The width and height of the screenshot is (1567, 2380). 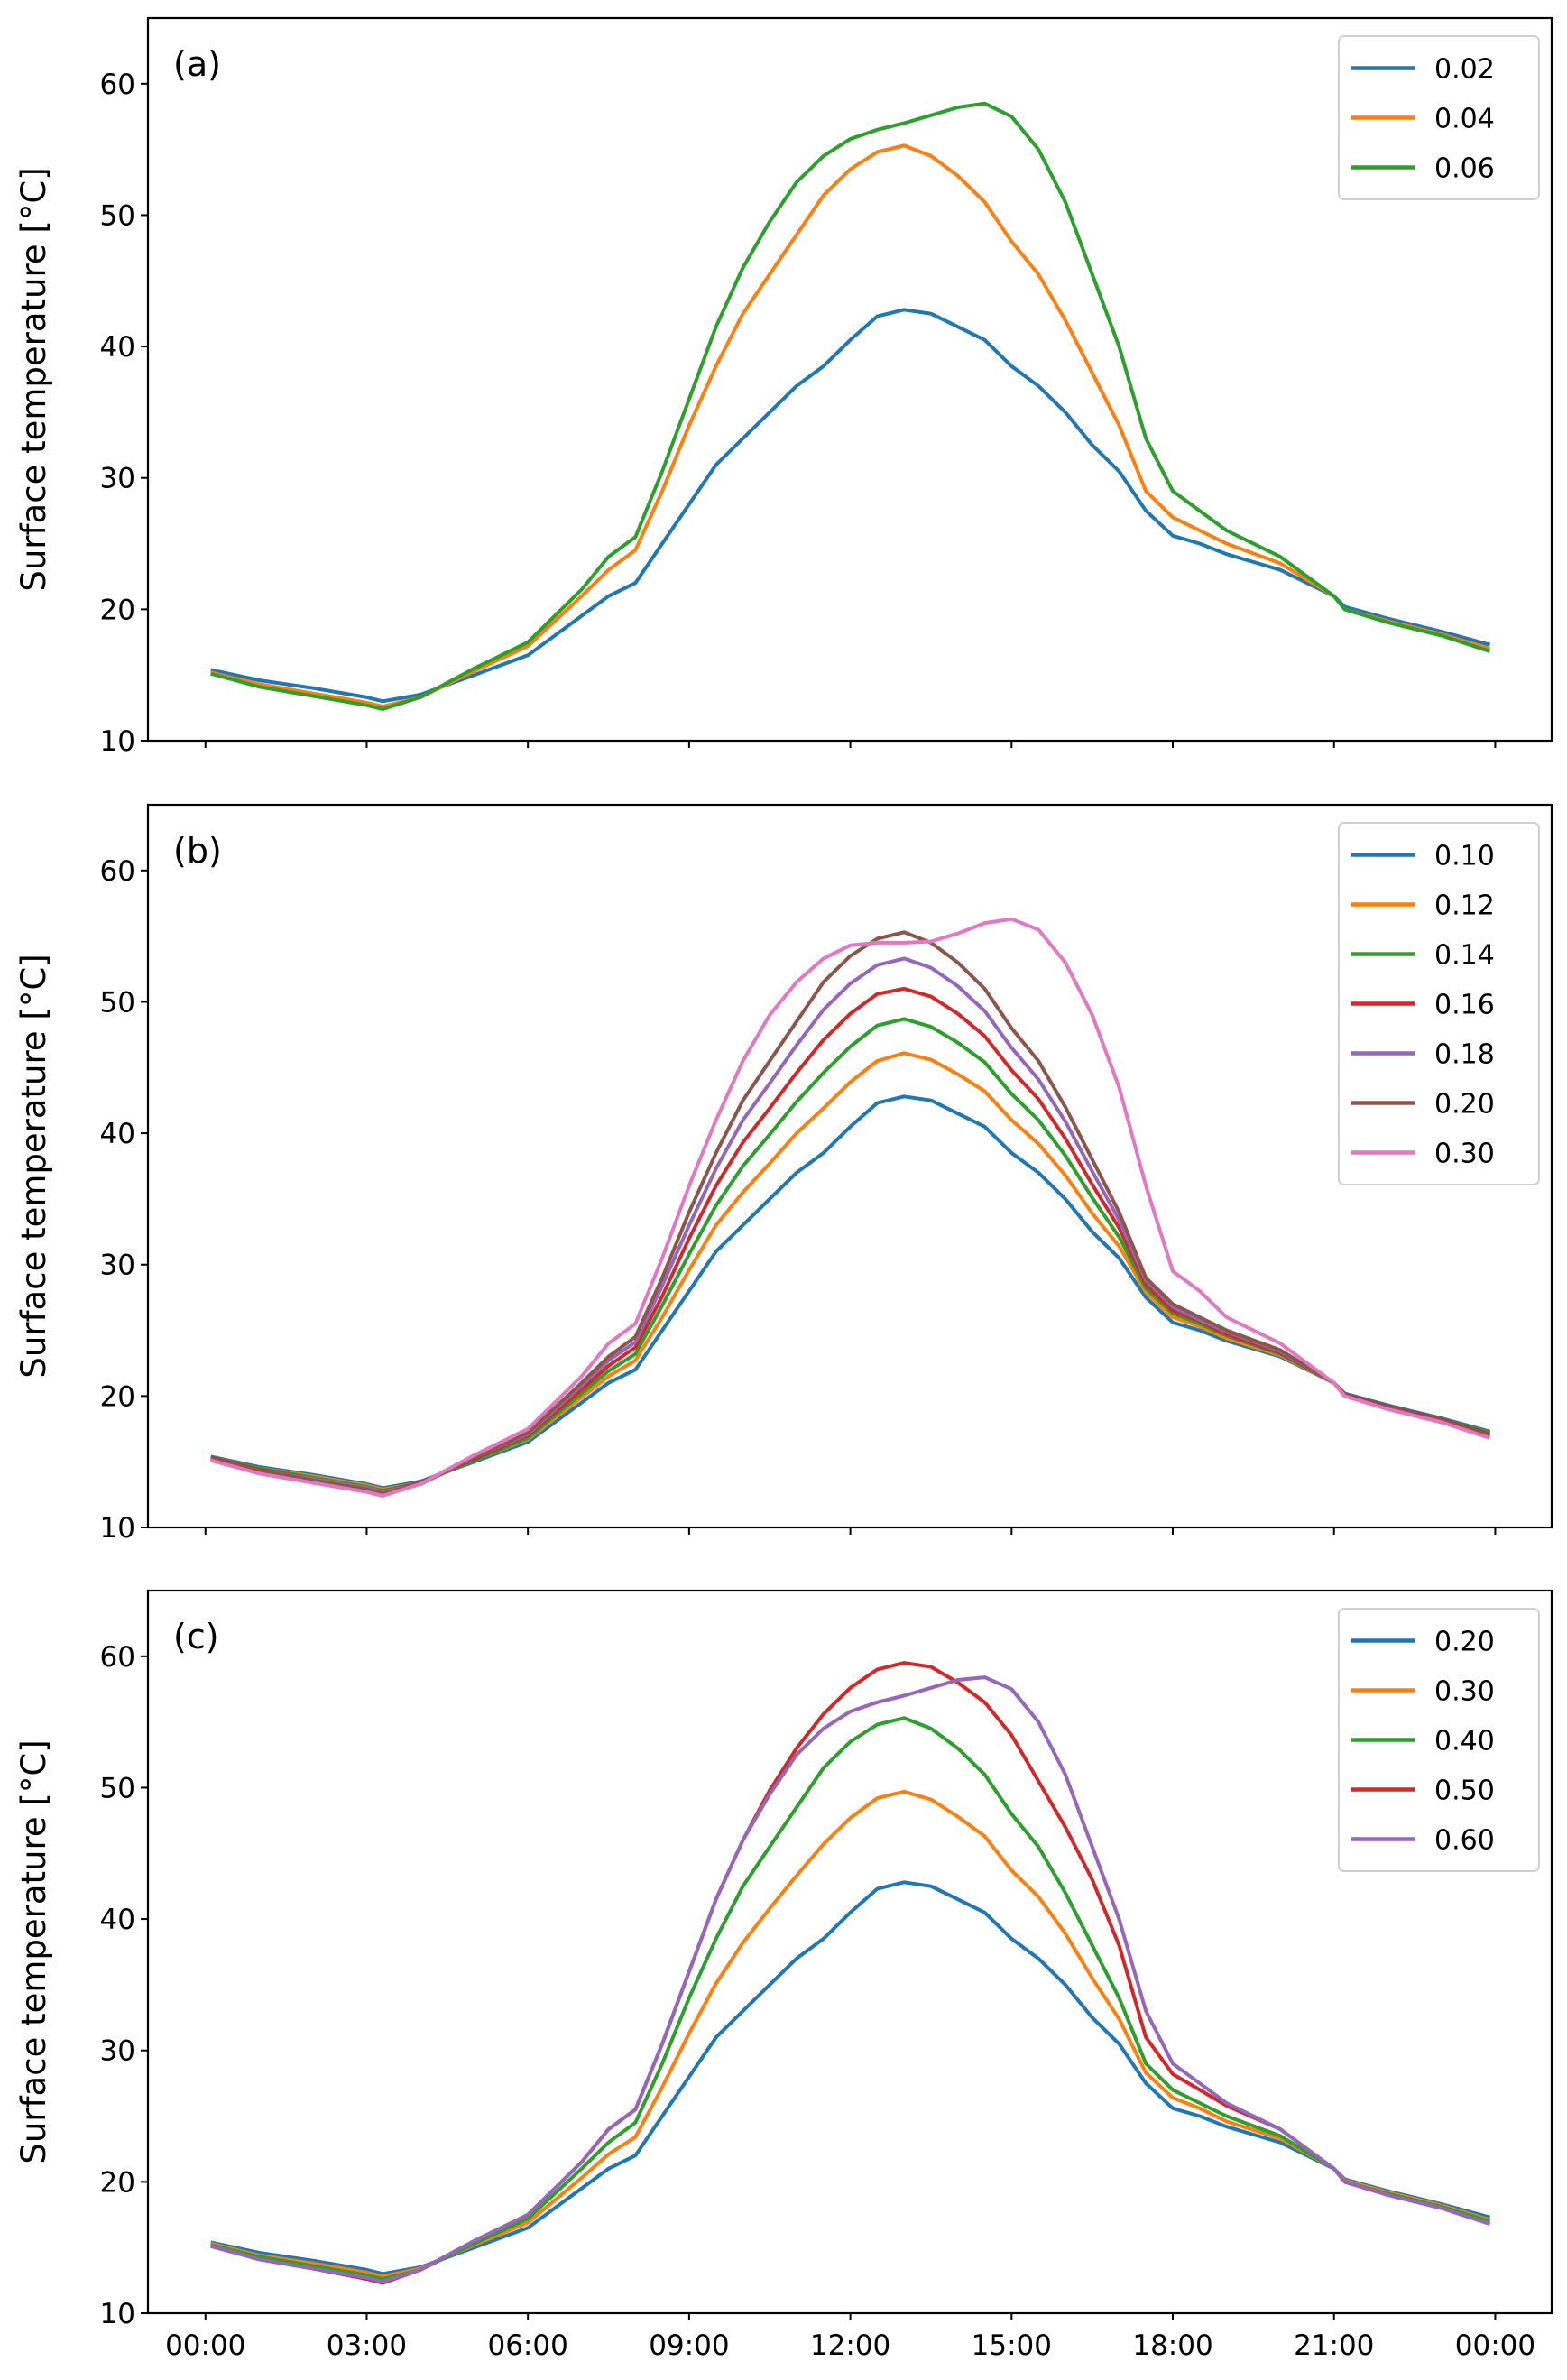 What do you see at coordinates (1012, 2345) in the screenshot?
I see `x-tick-label: 15:00` at bounding box center [1012, 2345].